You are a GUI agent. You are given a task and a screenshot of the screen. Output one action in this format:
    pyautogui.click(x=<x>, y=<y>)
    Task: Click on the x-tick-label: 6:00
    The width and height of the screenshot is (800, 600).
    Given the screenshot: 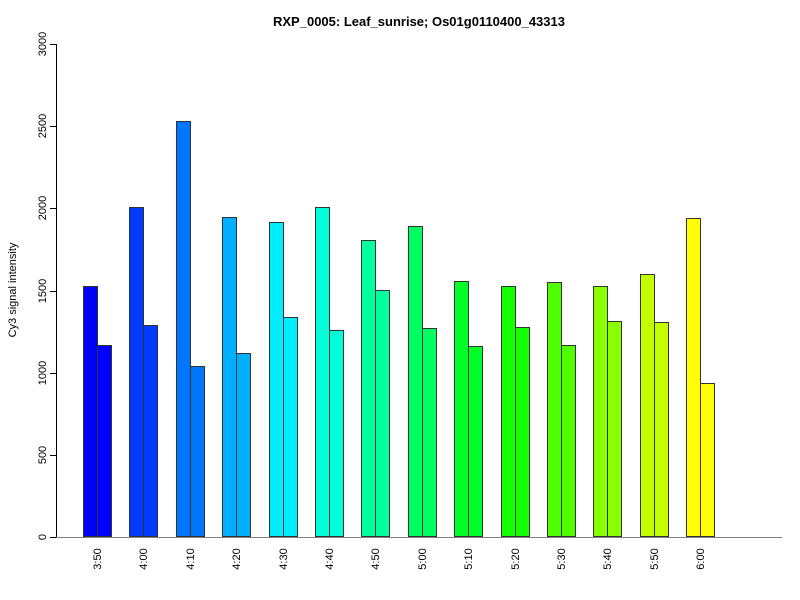 What is the action you would take?
    pyautogui.click(x=701, y=559)
    